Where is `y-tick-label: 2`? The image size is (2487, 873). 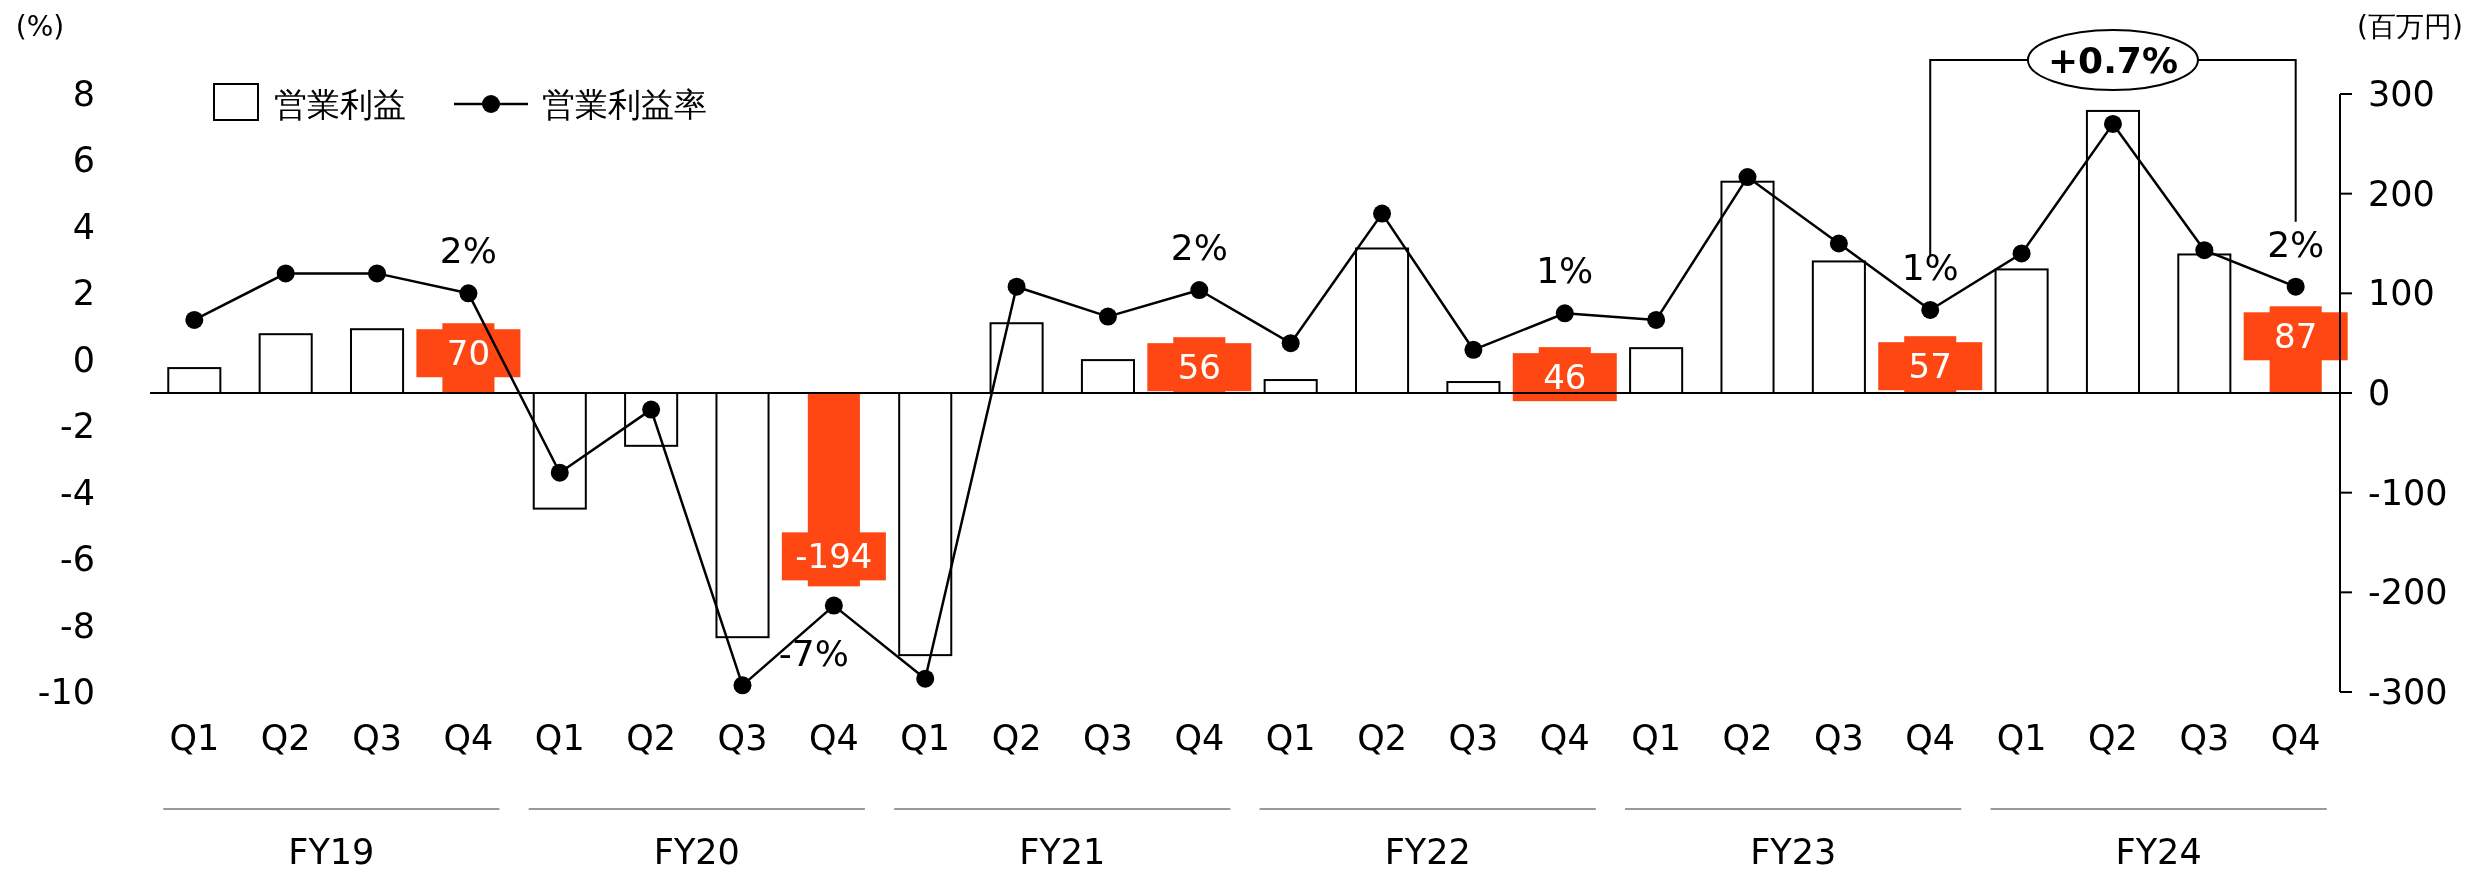
y-tick-label: 2 is located at coordinates (83, 293).